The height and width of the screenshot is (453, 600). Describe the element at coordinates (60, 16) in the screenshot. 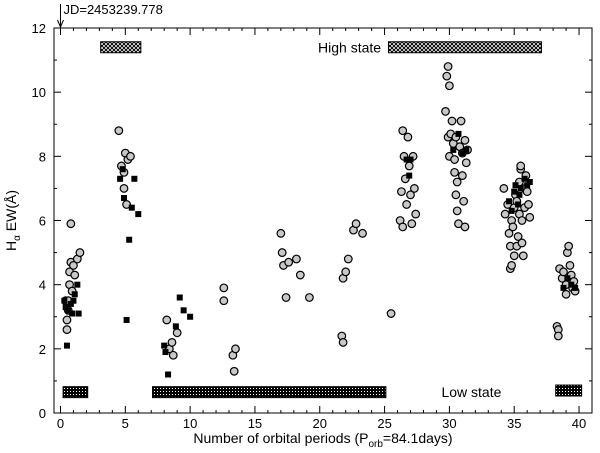

I see `annotation-arrow` at that location.